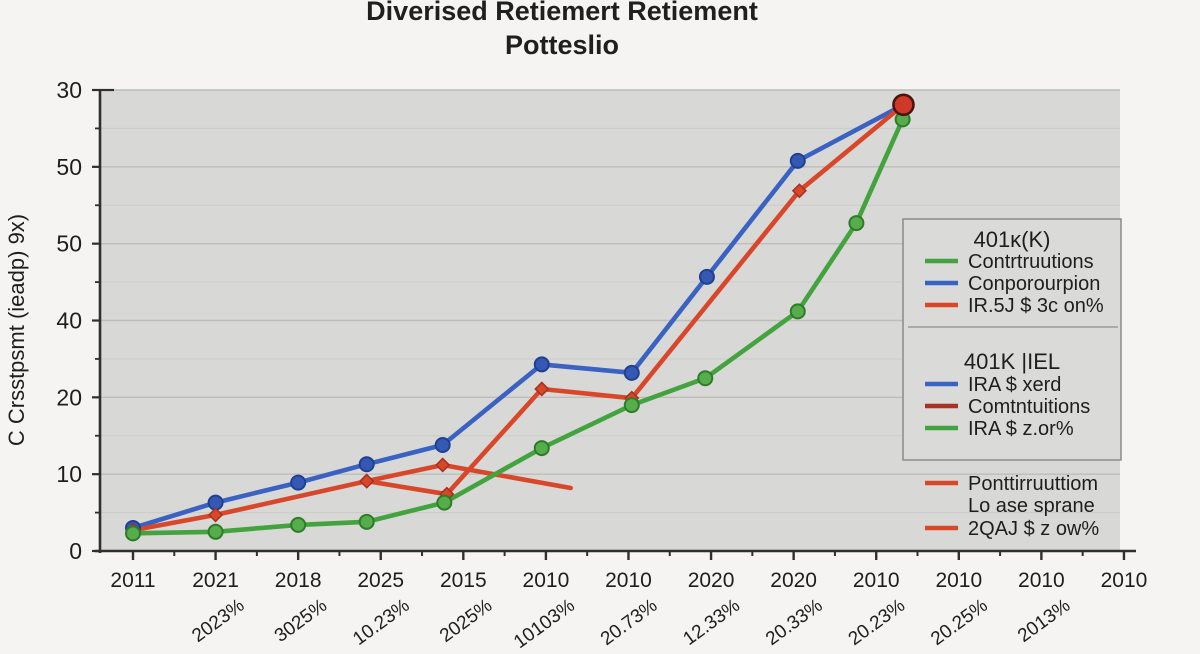 This screenshot has height=654, width=1200. What do you see at coordinates (562, 13) in the screenshot?
I see `chart-title-line1: Diverised Retiemert Retiement` at bounding box center [562, 13].